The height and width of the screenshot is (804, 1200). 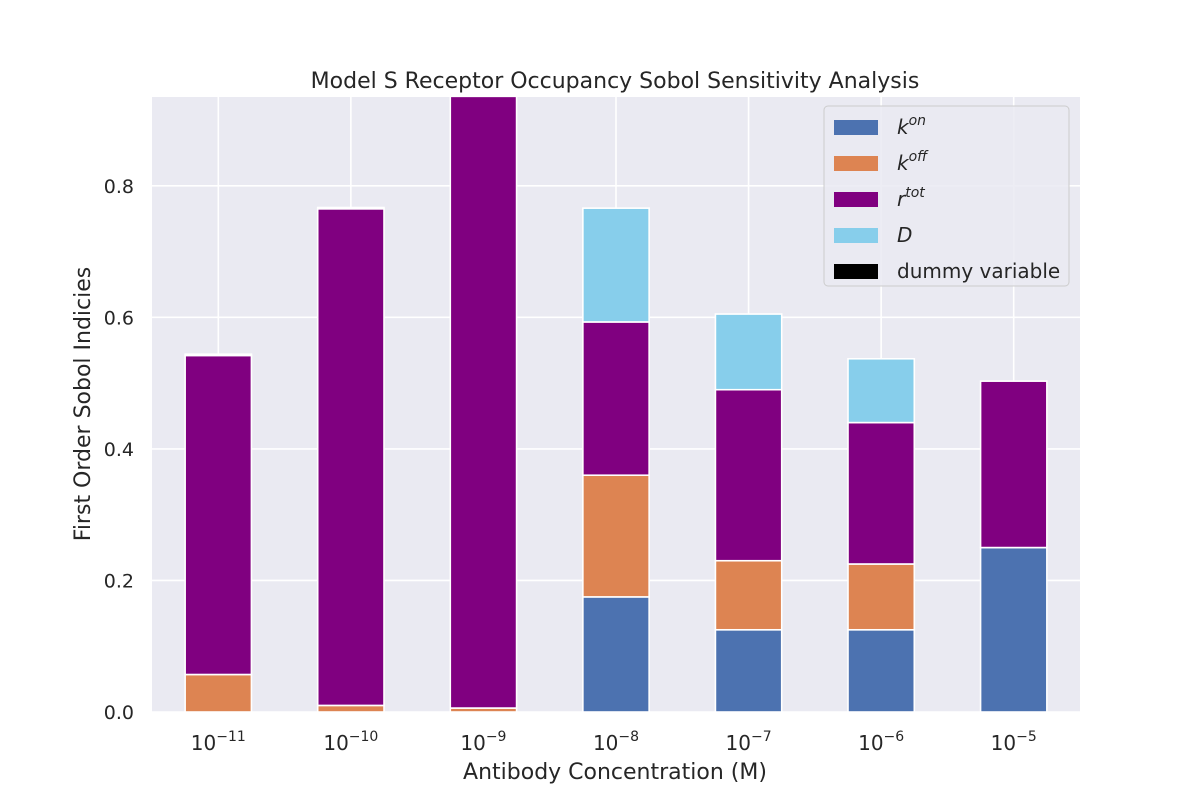 I want to click on y-axis-label: First Order Sobol Indicies, so click(x=83, y=404).